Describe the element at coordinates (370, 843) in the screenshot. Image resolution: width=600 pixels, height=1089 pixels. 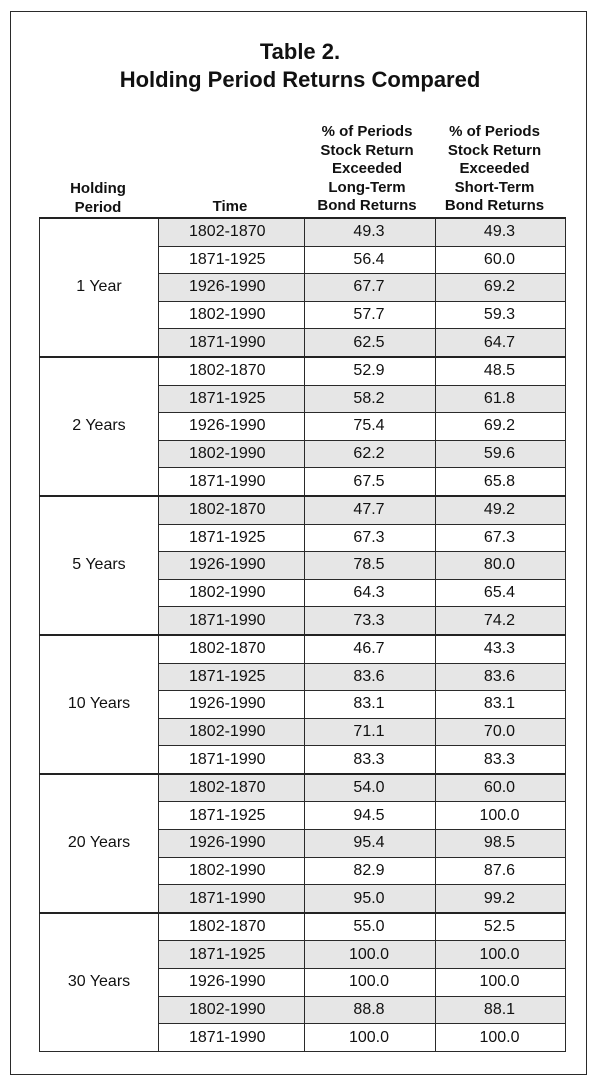
I see `long-term-cell: 95.4` at that location.